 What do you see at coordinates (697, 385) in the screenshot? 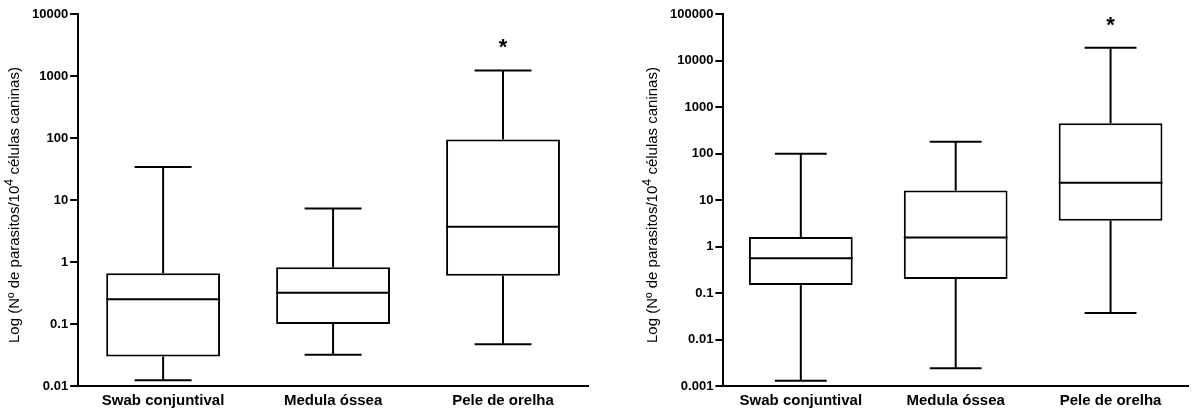
I see `y-tick-label: 0.001` at bounding box center [697, 385].